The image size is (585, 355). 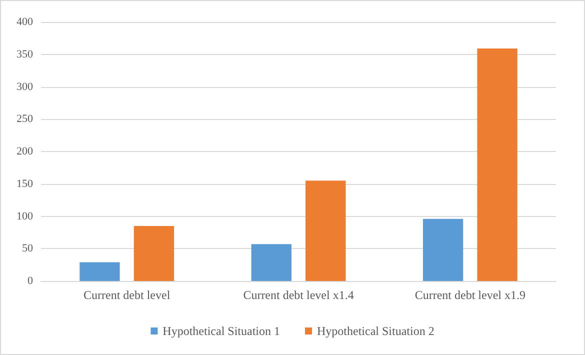 I want to click on x-tick-label: Current debt level, so click(x=127, y=295).